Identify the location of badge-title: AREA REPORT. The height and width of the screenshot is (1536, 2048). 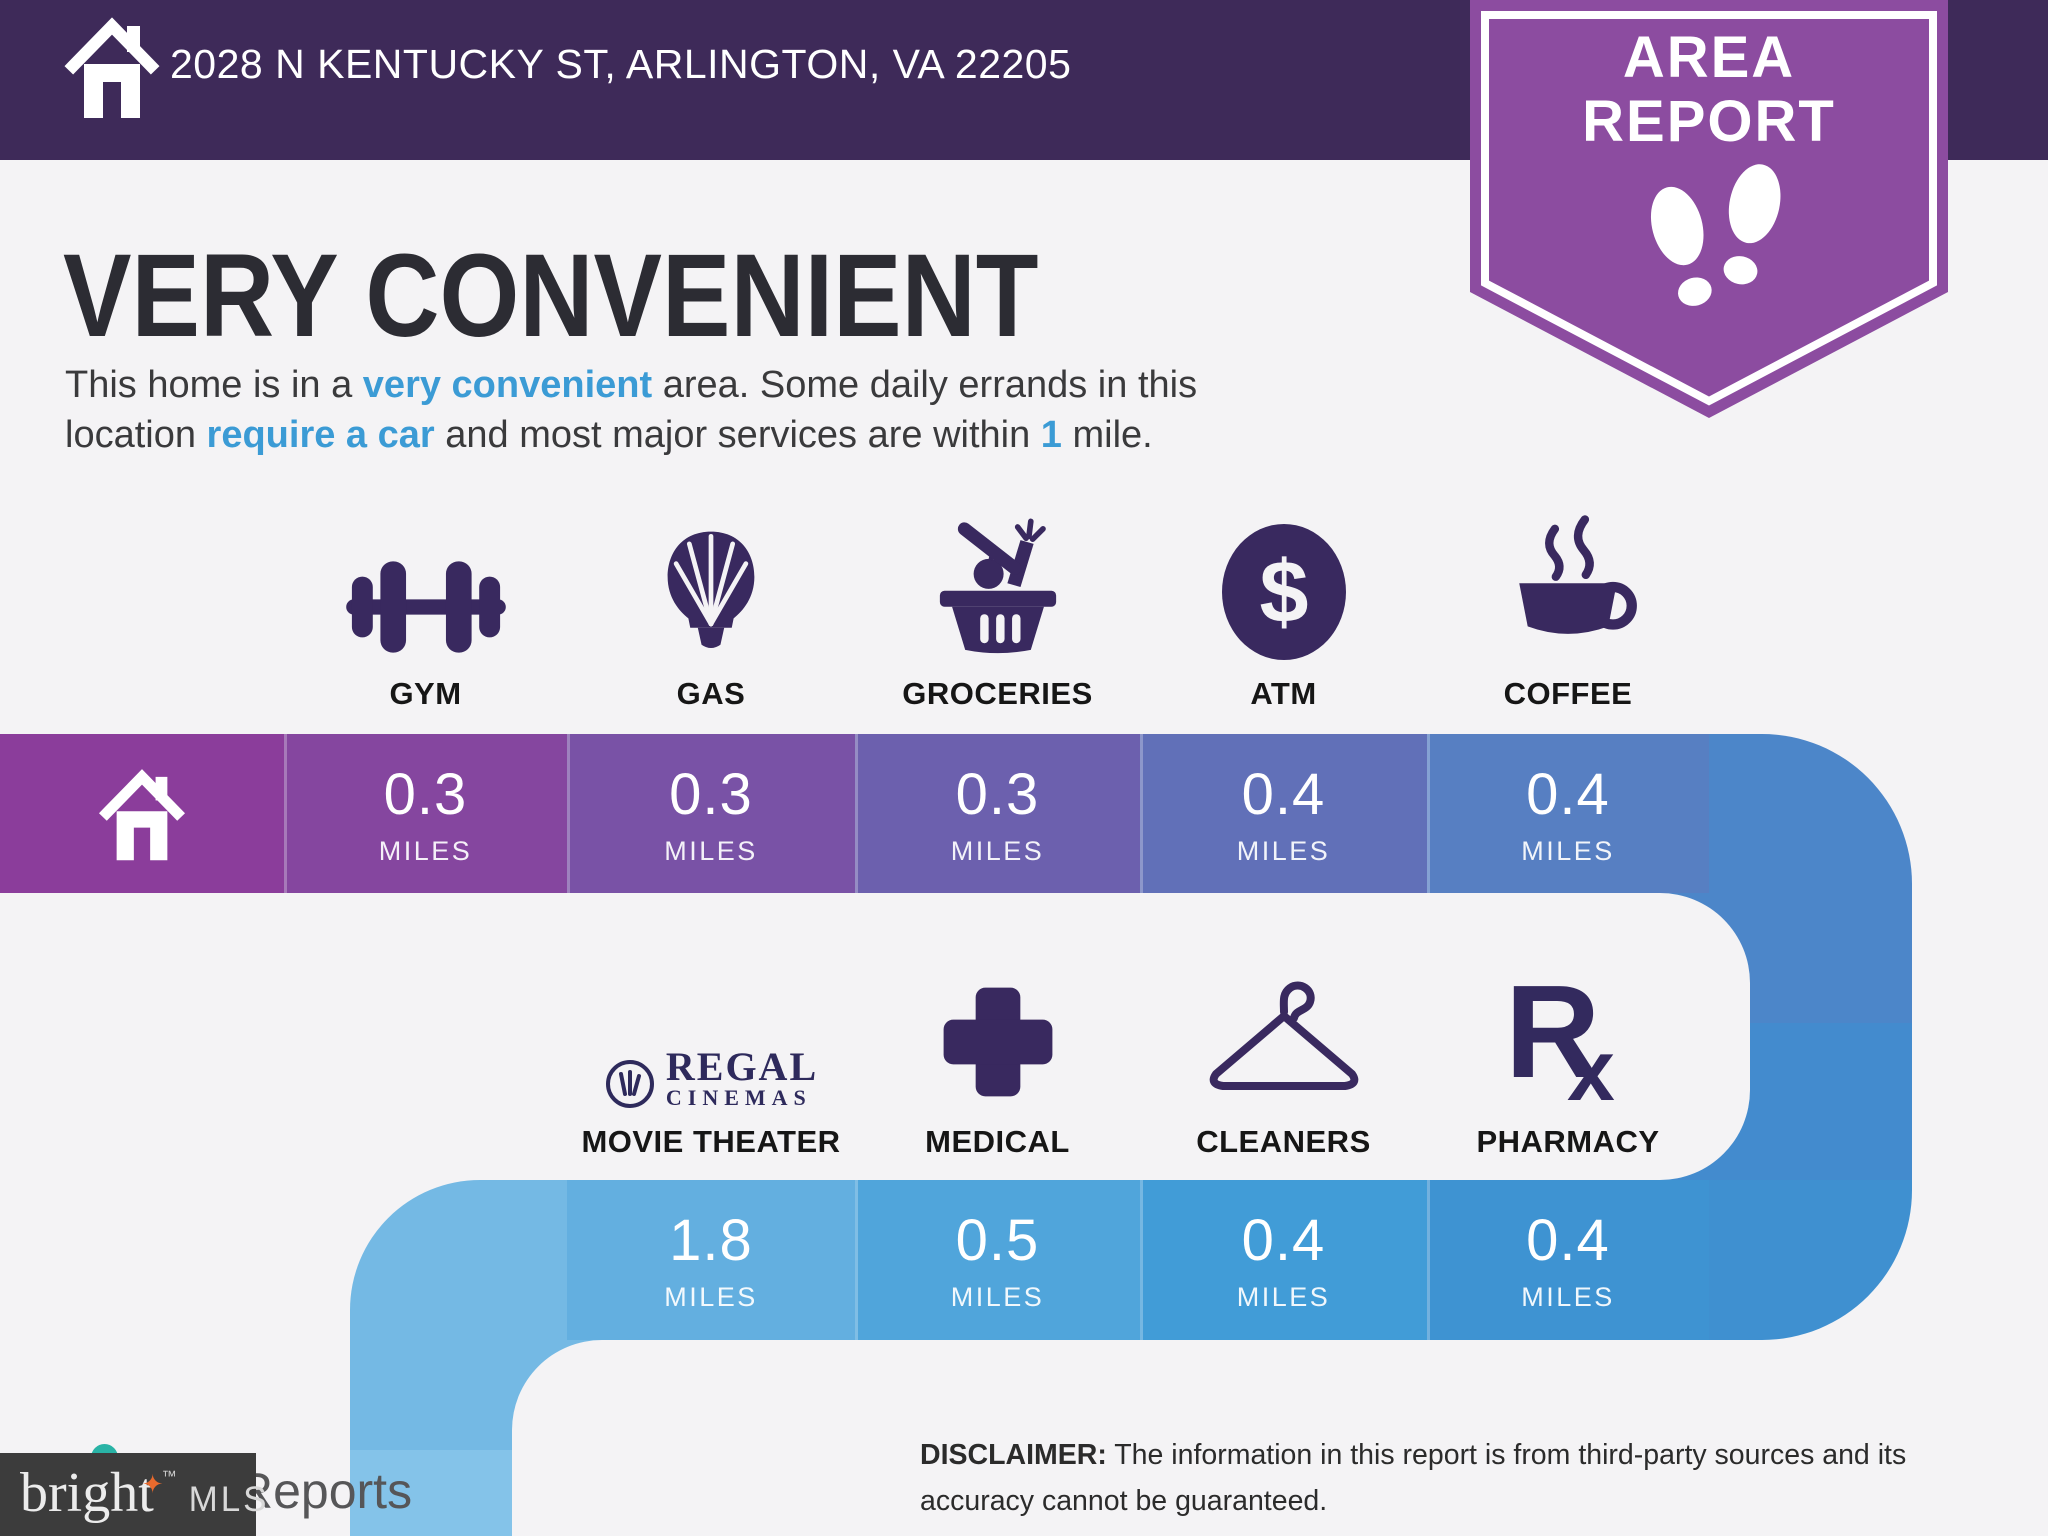
(1709, 89).